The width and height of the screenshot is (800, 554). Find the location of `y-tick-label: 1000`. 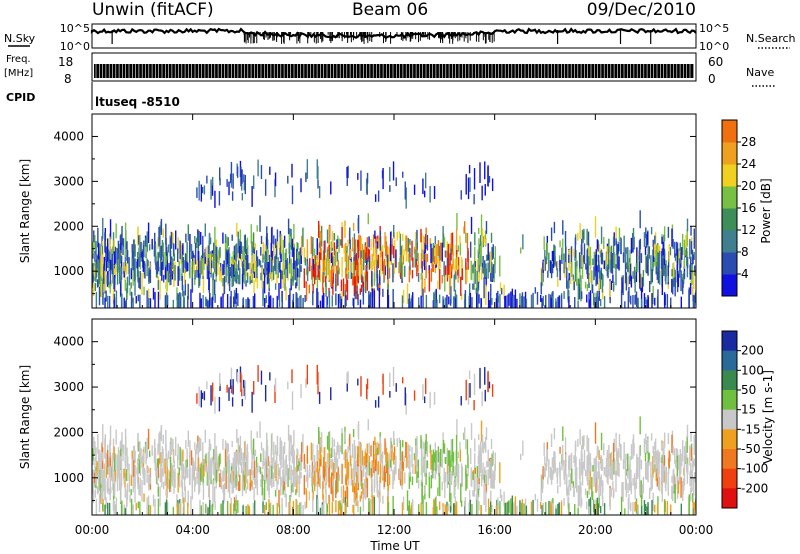

y-tick-label: 1000 is located at coordinates (68, 478).